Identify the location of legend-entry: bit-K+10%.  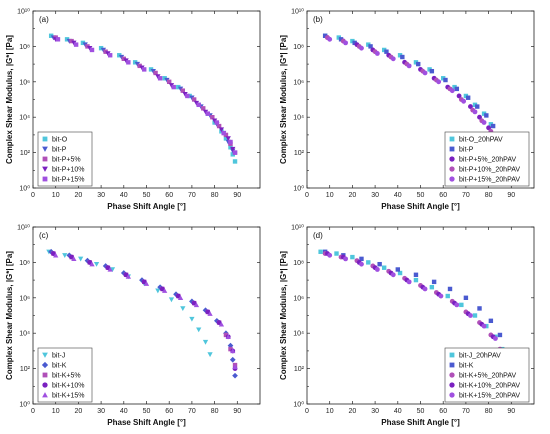
(68, 386).